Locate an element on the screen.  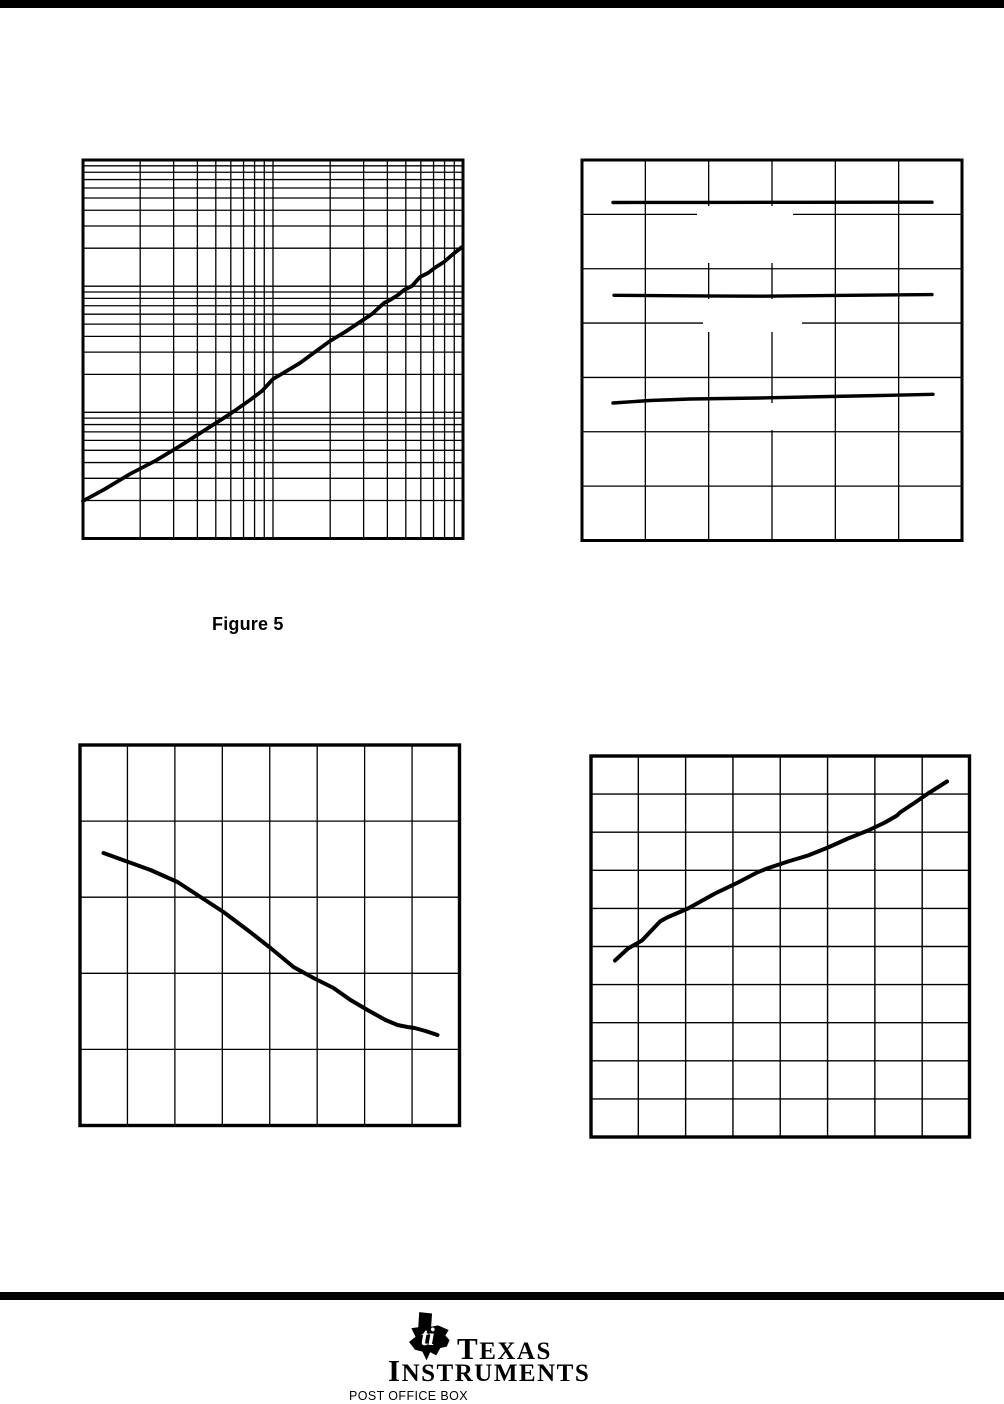
chart-top-left-loglog is located at coordinates (273, 349).